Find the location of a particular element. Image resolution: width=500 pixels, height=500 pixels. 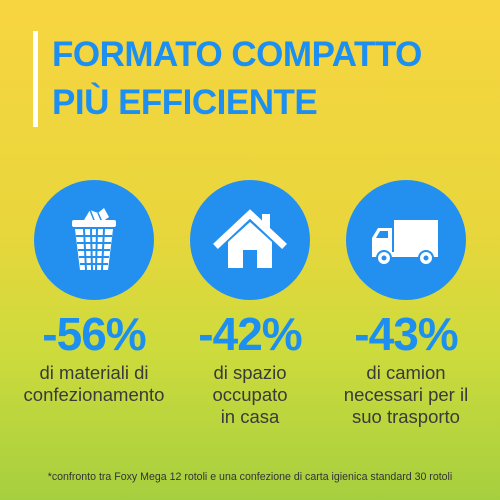

stat-trucks-description: di camion necessari per il suo trasporto is located at coordinates (406, 395).